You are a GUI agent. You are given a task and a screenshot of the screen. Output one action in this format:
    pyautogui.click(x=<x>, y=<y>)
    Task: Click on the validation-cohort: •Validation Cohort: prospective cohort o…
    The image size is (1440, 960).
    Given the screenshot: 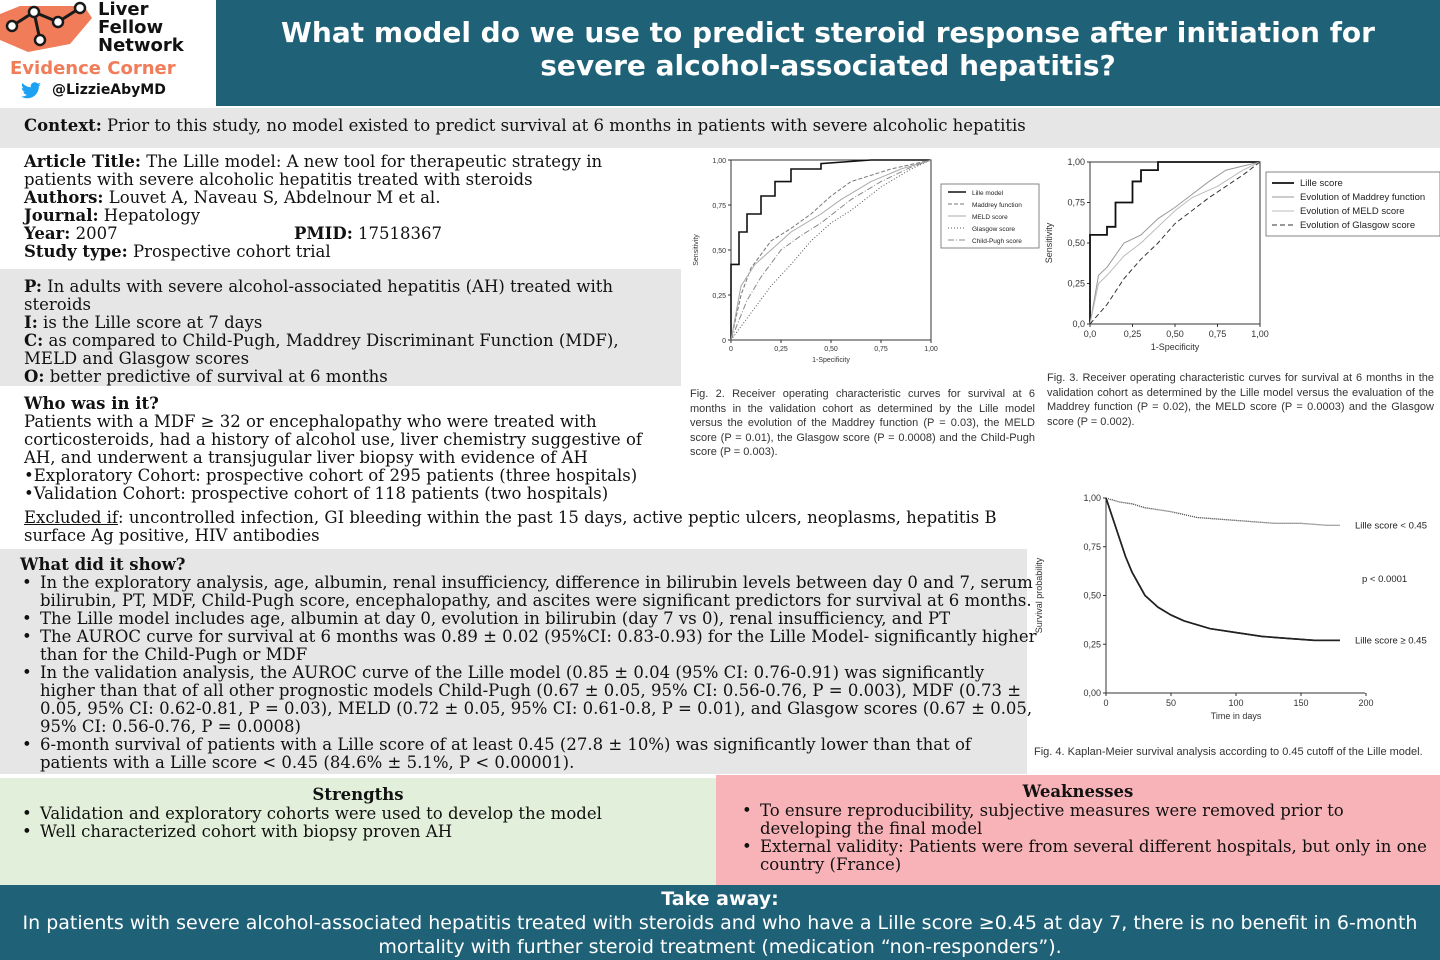 What is the action you would take?
    pyautogui.click(x=316, y=493)
    